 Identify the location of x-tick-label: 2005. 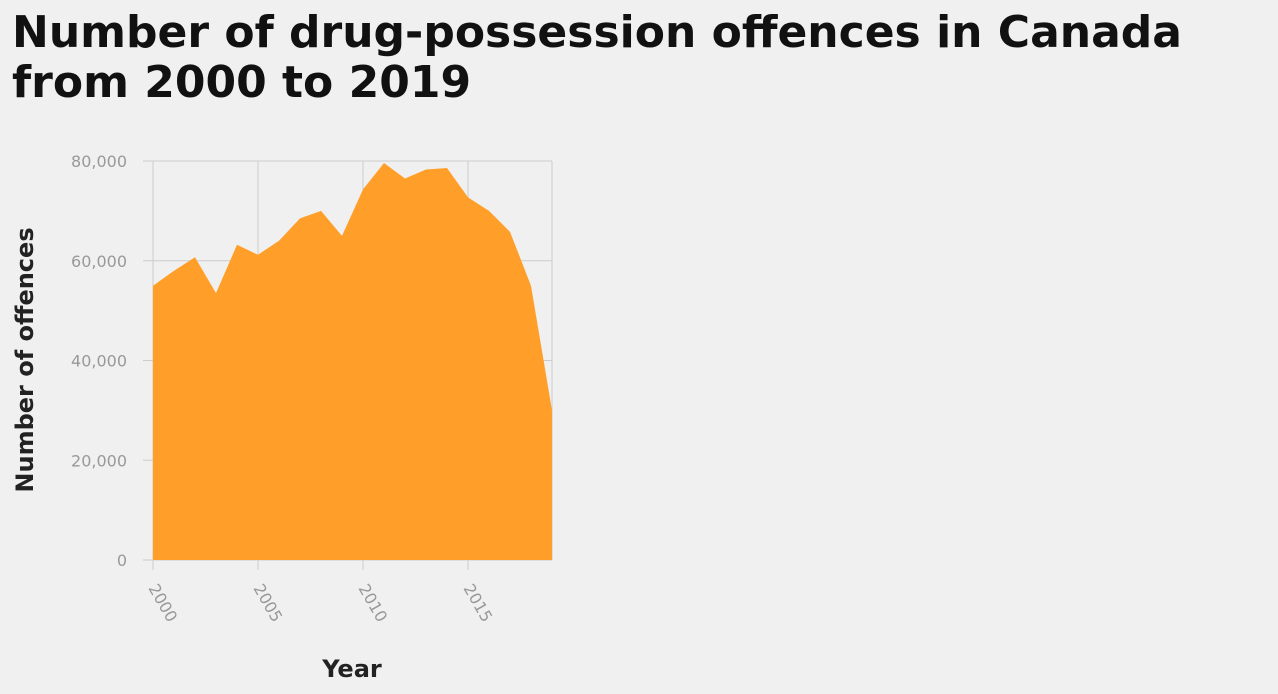
(268, 603).